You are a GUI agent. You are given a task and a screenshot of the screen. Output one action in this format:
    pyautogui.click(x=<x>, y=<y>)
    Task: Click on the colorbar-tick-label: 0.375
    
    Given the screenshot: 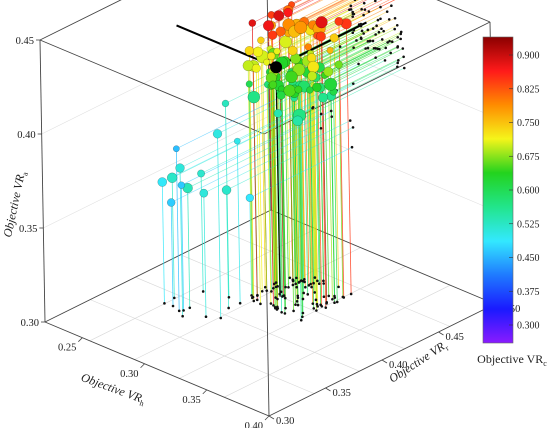 What is the action you would take?
    pyautogui.click(x=528, y=292)
    